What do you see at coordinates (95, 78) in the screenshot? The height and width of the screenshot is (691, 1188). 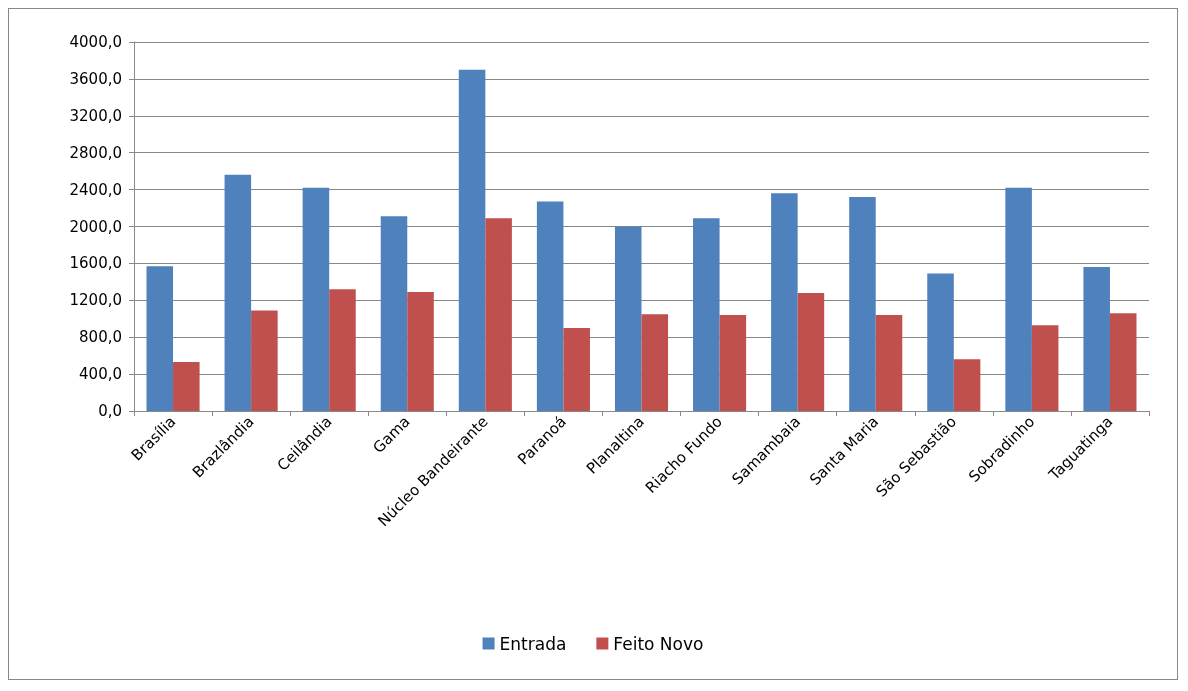 I see `y-tick-label: 3600,0` at bounding box center [95, 78].